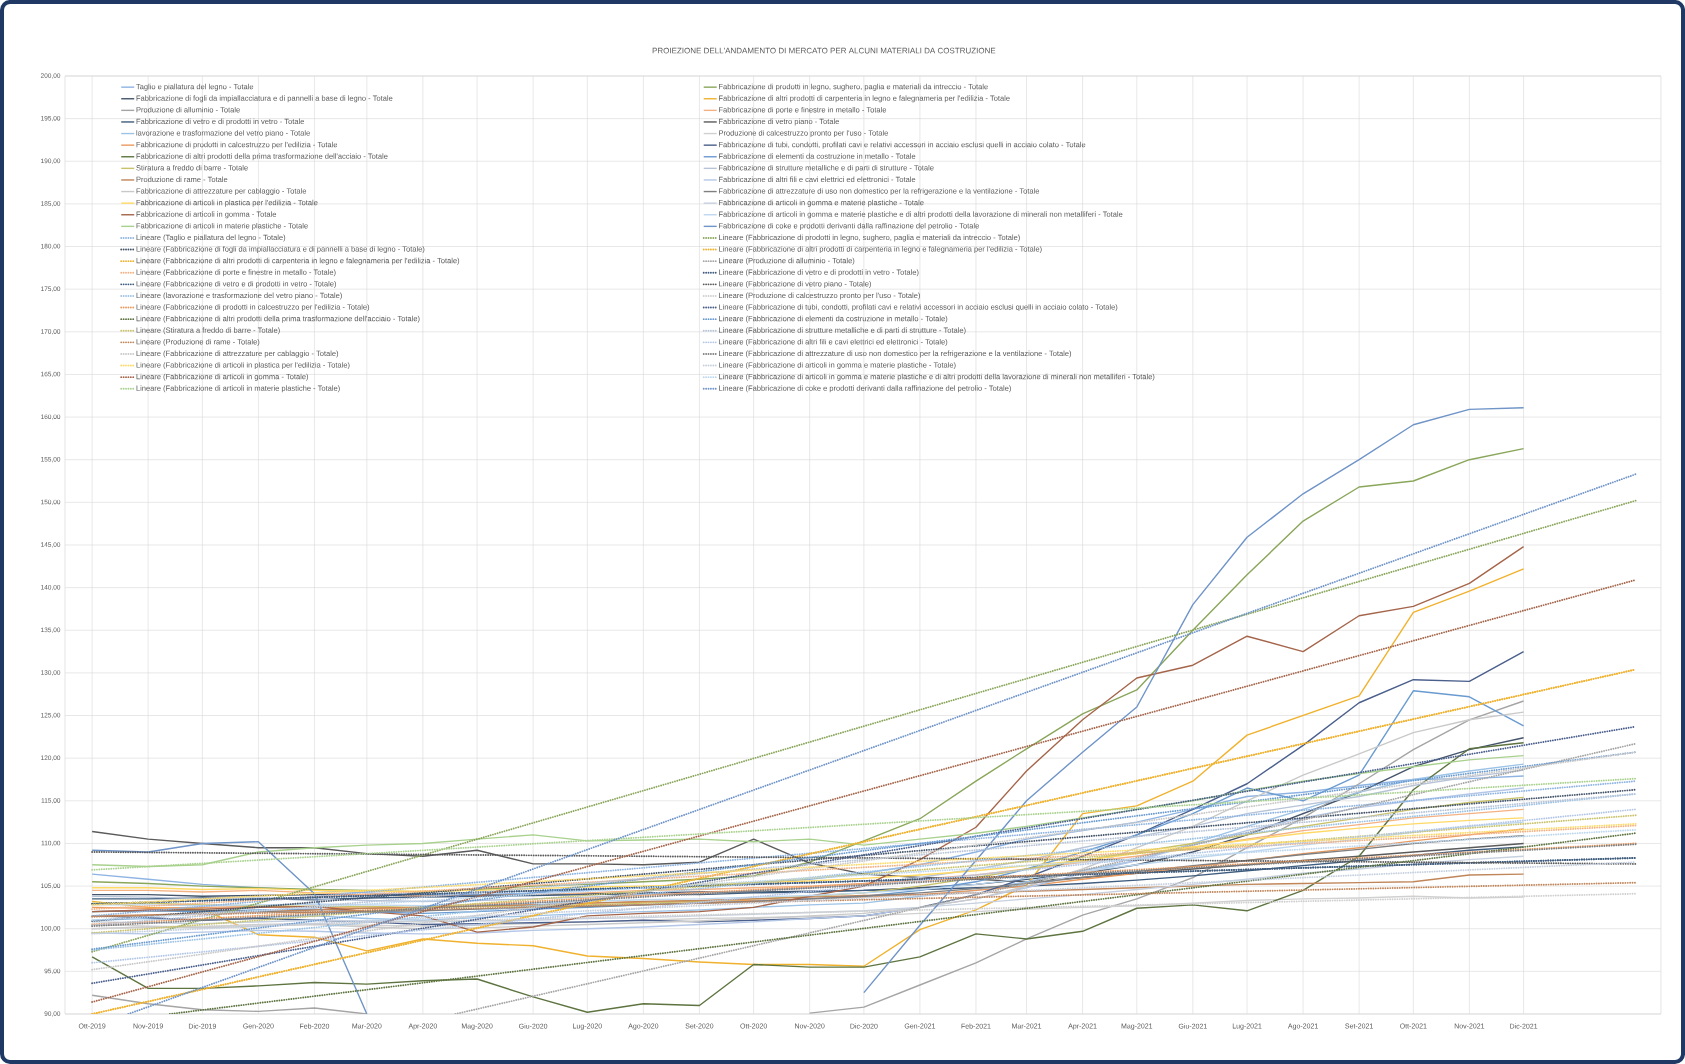  I want to click on chart-title: PROIEZIONE DELL'ANDAMENTO DI MERCATO PER ALCUNI MATERIALI DA COSTRUZIONE, so click(824, 50).